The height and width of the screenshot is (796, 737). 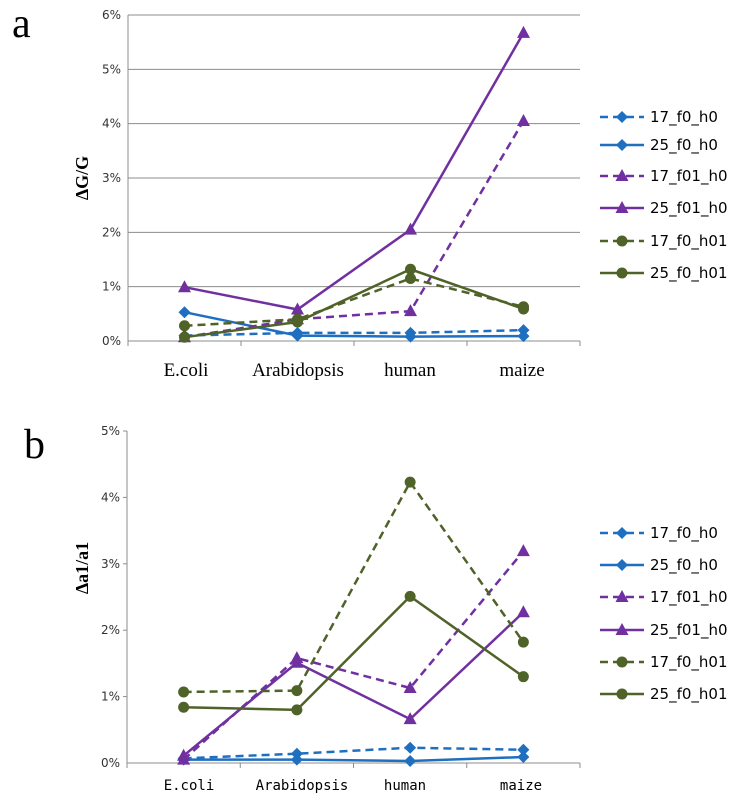 What do you see at coordinates (405, 786) in the screenshot?
I see `pb-category-label: human` at bounding box center [405, 786].